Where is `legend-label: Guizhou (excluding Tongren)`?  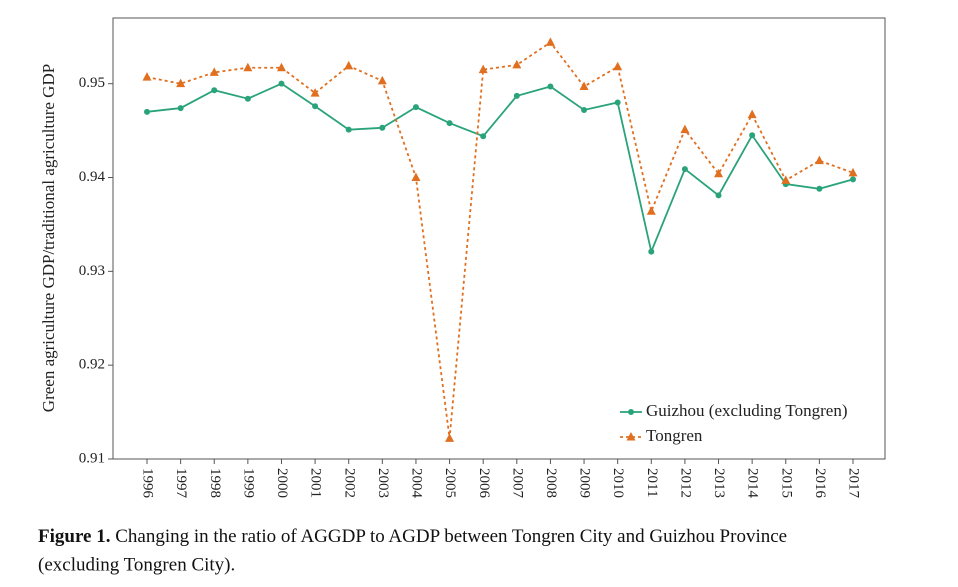 legend-label: Guizhou (excluding Tongren) is located at coordinates (747, 410).